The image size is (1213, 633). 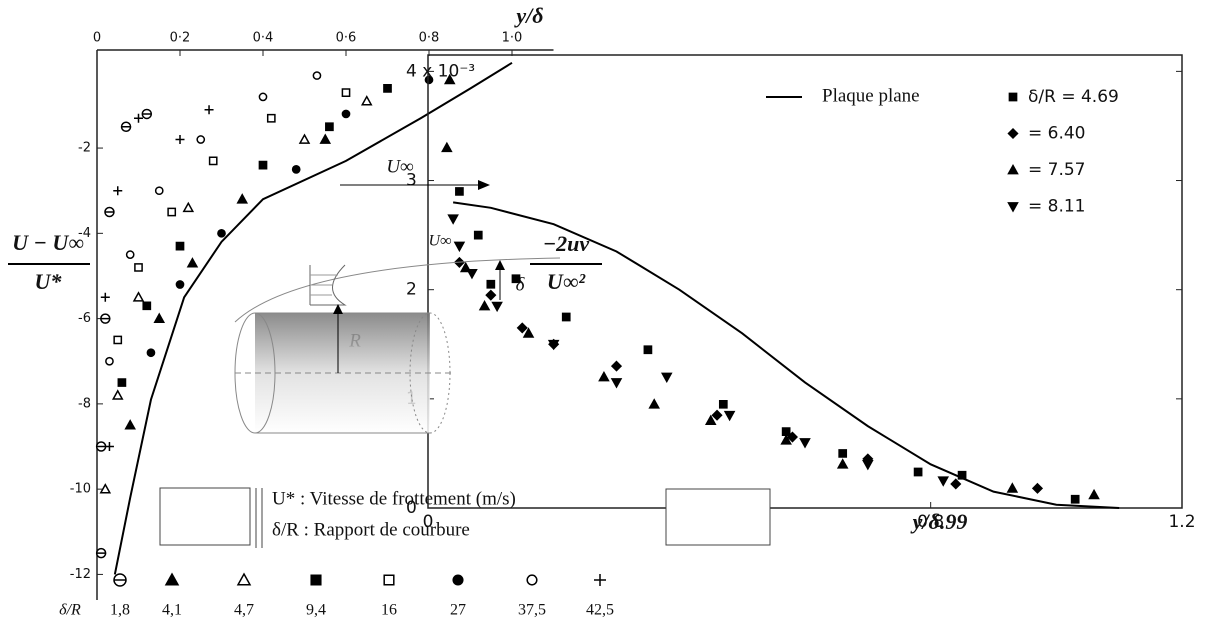 I want to click on y-tick-label: -8, so click(x=84, y=403).